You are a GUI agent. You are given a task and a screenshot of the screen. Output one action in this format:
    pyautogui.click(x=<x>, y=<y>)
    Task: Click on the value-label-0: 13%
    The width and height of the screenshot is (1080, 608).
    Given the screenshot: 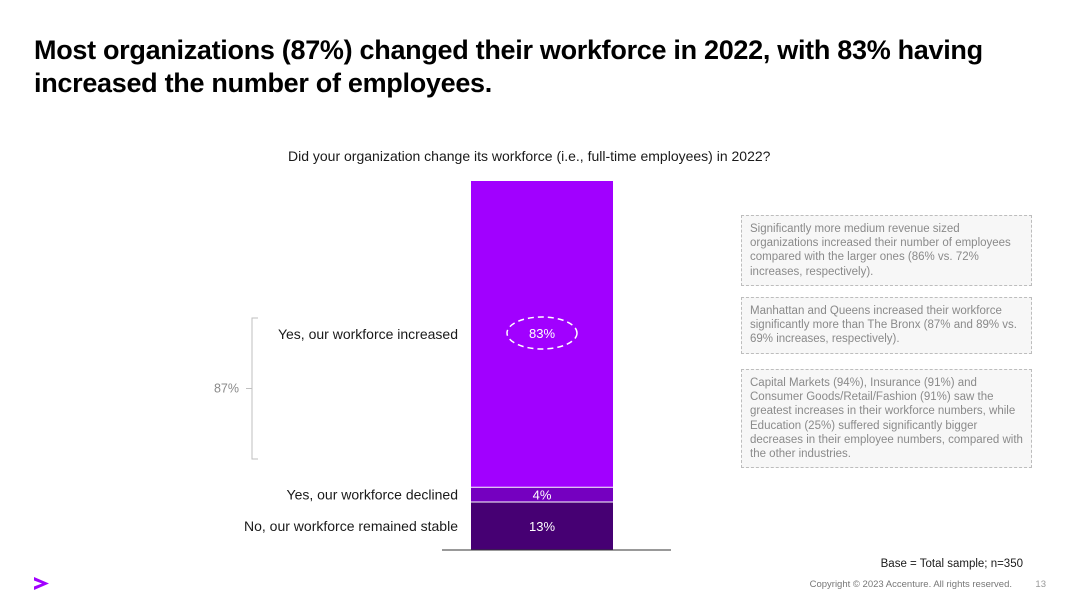 What is the action you would take?
    pyautogui.click(x=542, y=526)
    